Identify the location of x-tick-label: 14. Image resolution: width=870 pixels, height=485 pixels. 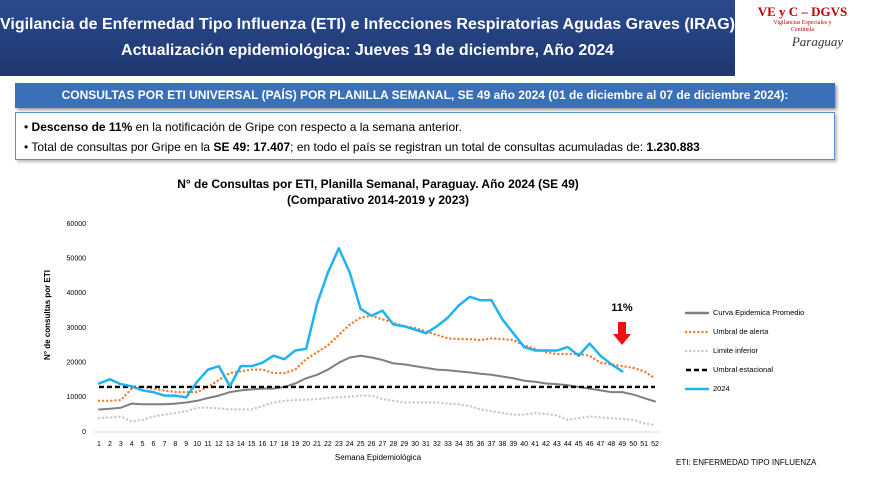
(241, 444).